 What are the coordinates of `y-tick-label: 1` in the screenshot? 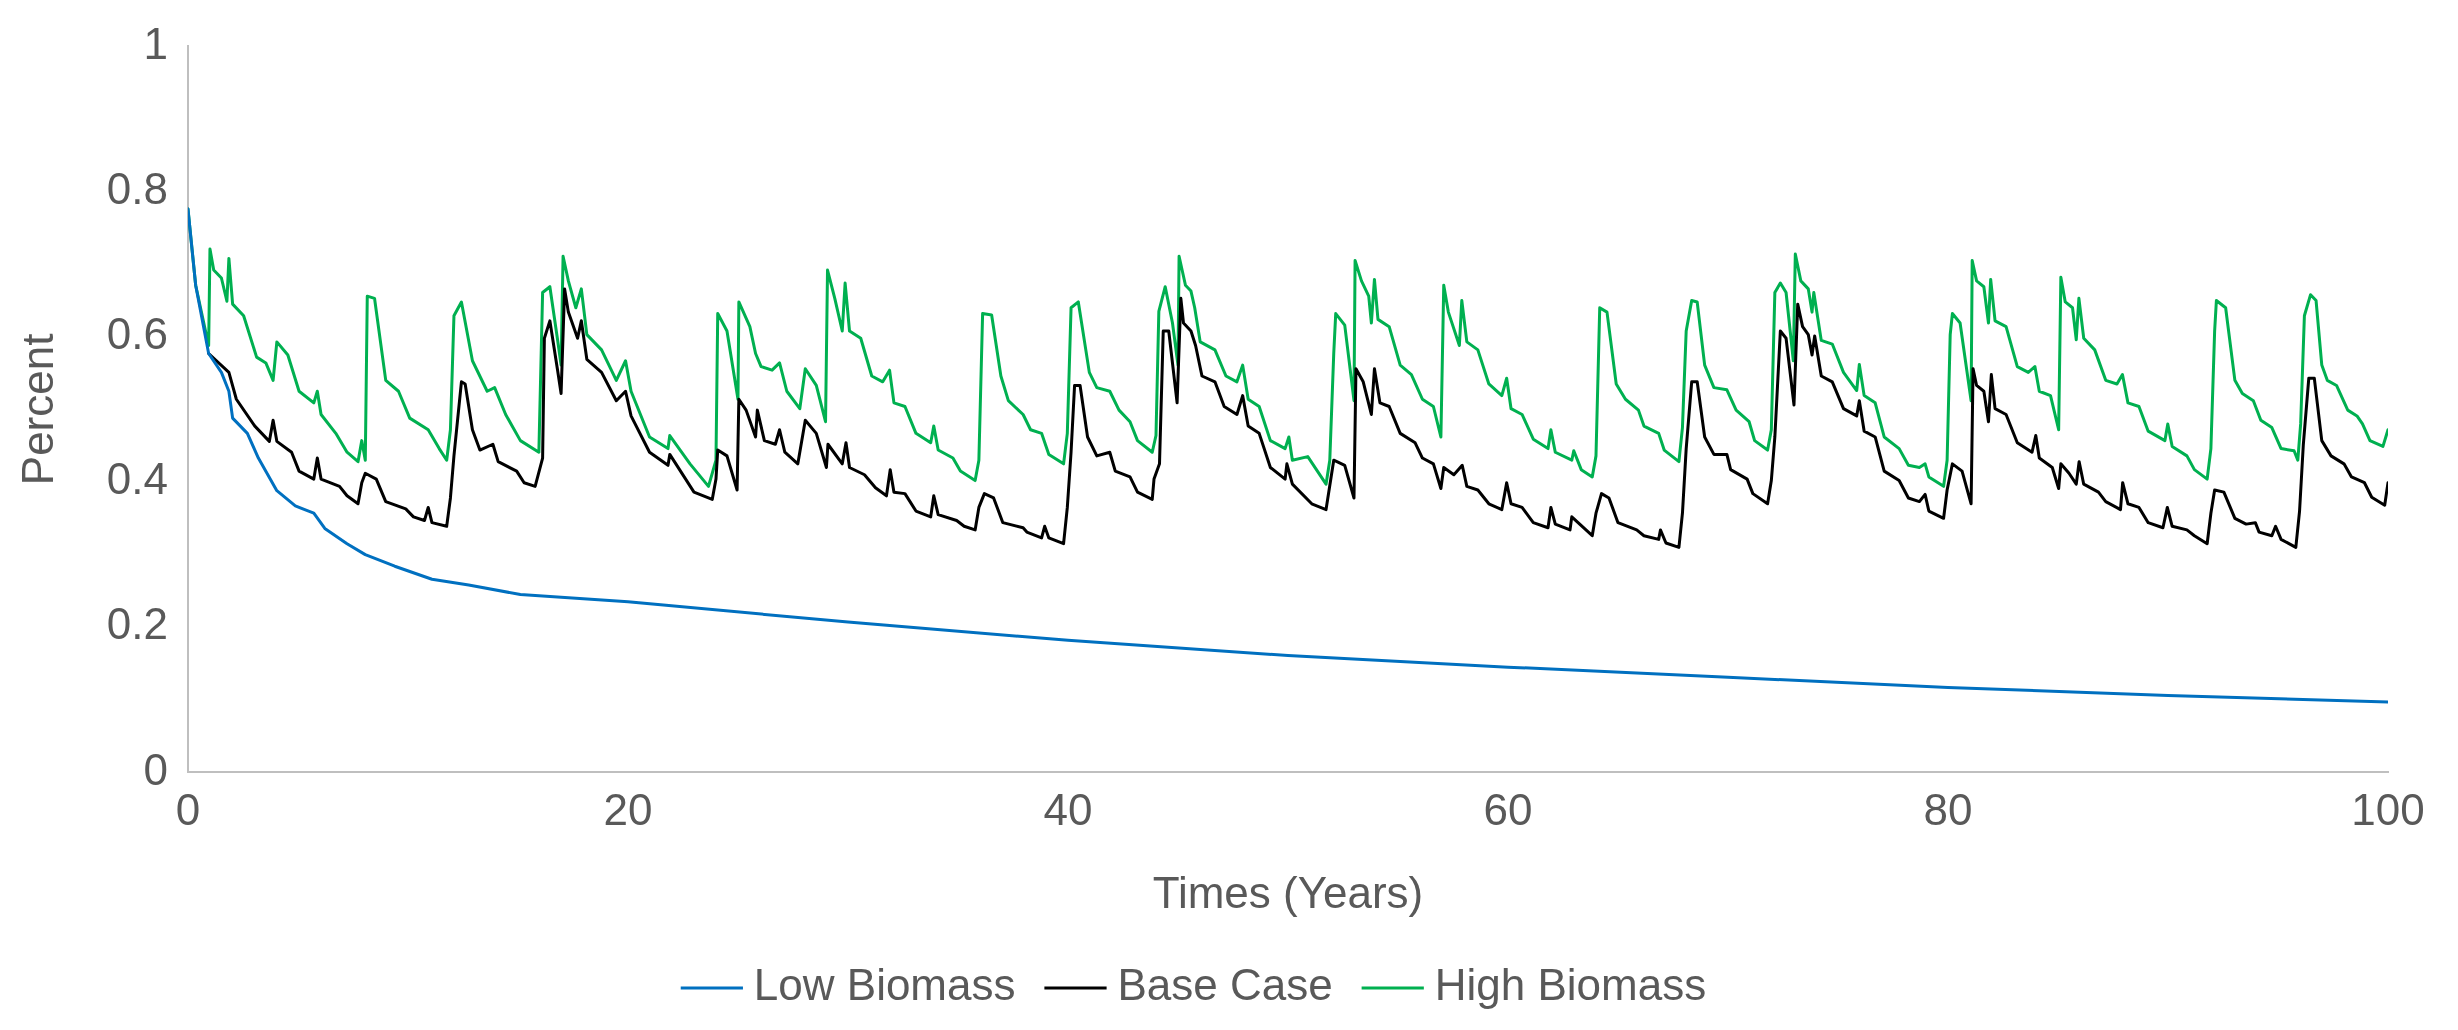 It's located at (155, 43).